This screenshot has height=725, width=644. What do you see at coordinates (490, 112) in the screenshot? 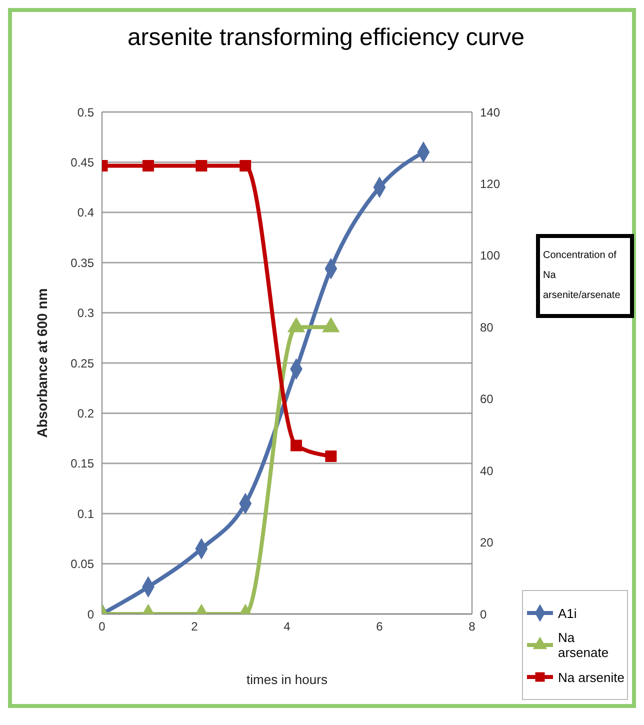
I see `y2-tick-label: 140` at bounding box center [490, 112].